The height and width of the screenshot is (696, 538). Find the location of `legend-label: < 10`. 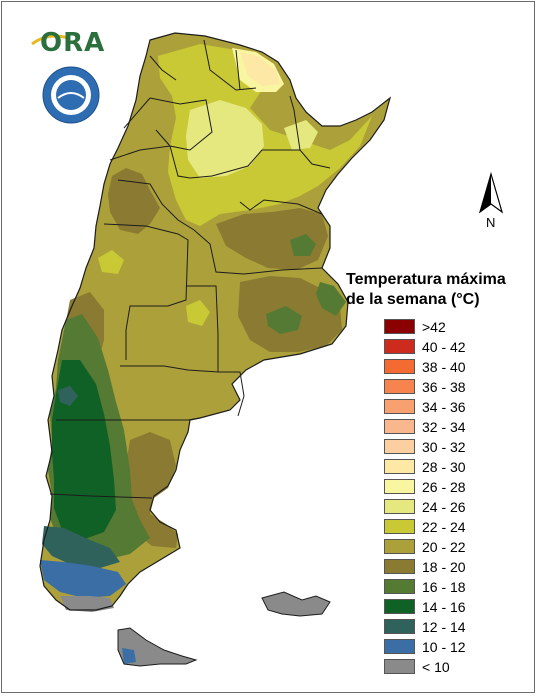

legend-label: < 10 is located at coordinates (436, 667).